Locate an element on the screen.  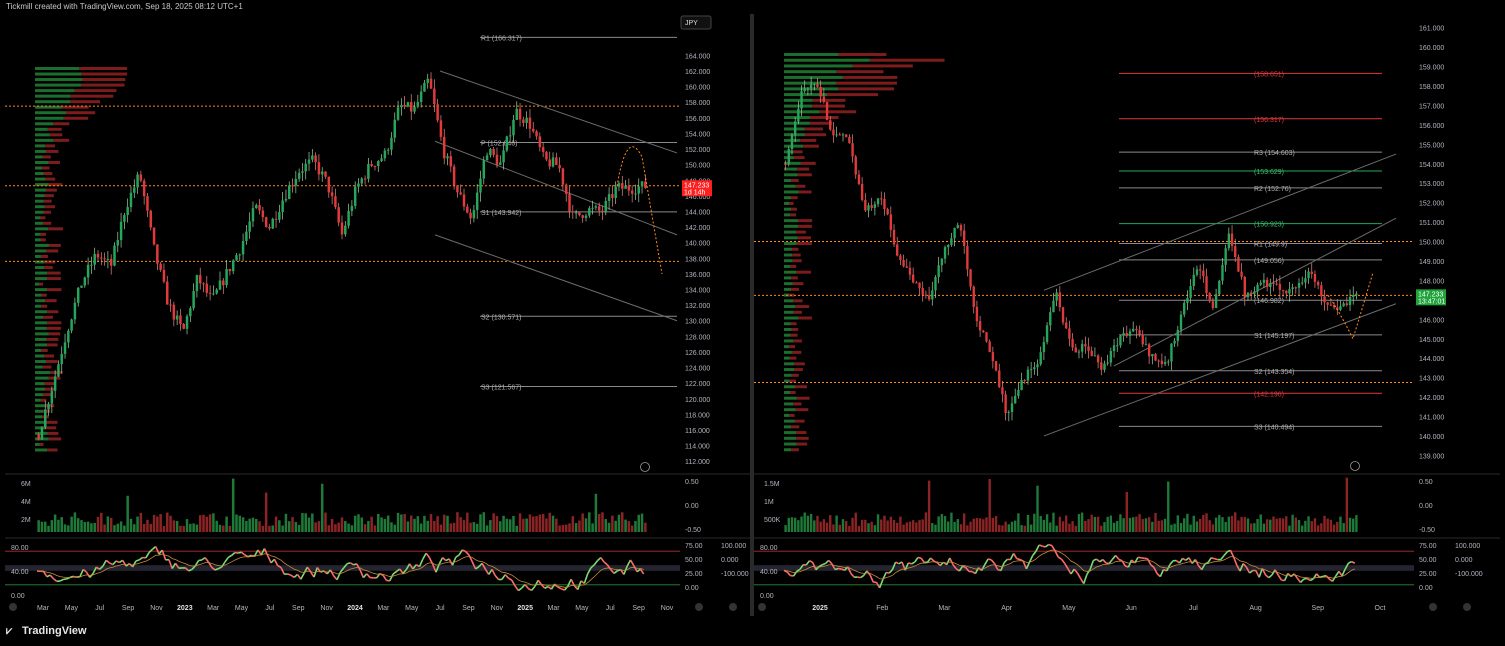
price-axis-label: 120.000 is located at coordinates (697, 400).